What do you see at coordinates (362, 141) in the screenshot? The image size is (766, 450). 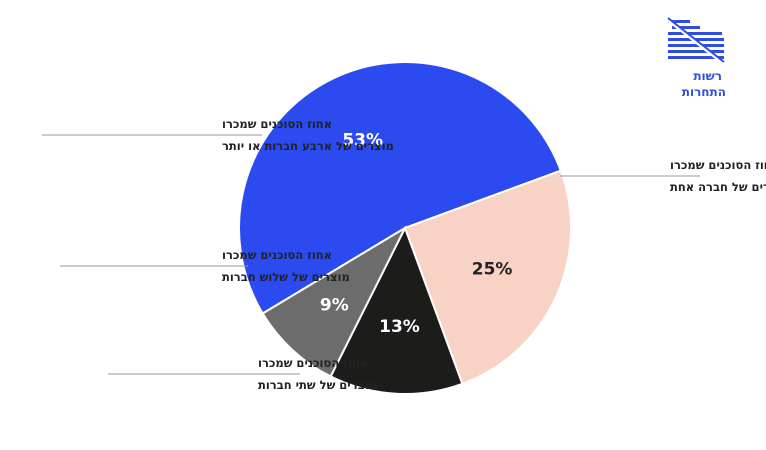 I see `slice-value-label-1: 53%` at bounding box center [362, 141].